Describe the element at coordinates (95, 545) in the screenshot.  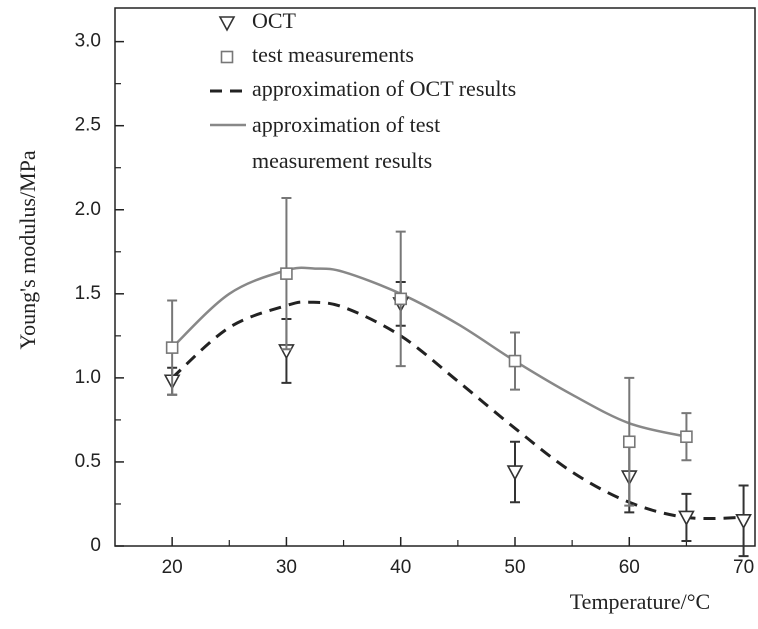
I see `y-tick-label: 0` at that location.